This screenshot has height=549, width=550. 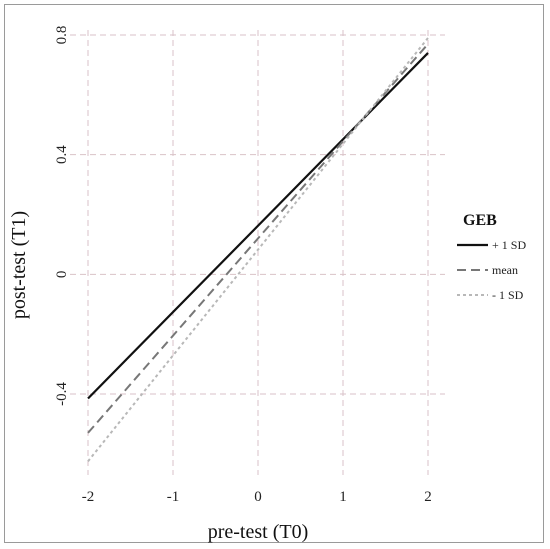 What do you see at coordinates (258, 532) in the screenshot?
I see `x-axis-title: pre-test (T0)` at bounding box center [258, 532].